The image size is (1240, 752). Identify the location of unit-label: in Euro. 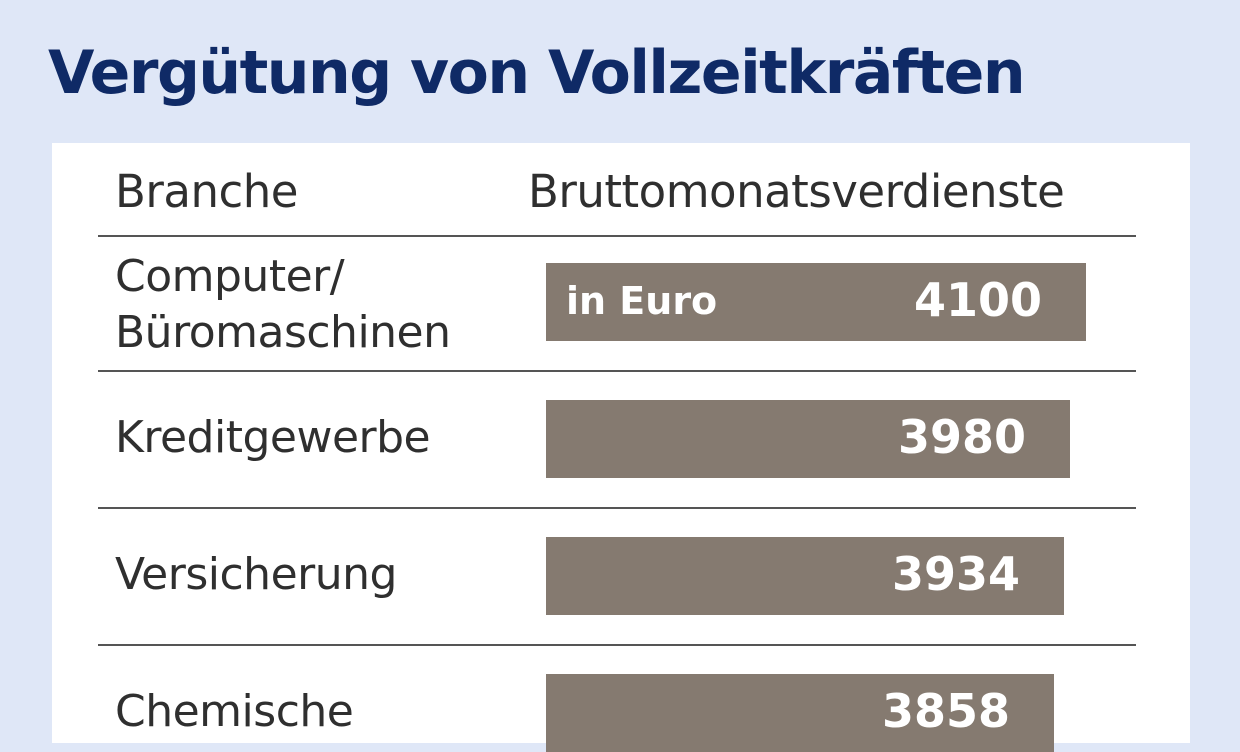
(642, 301).